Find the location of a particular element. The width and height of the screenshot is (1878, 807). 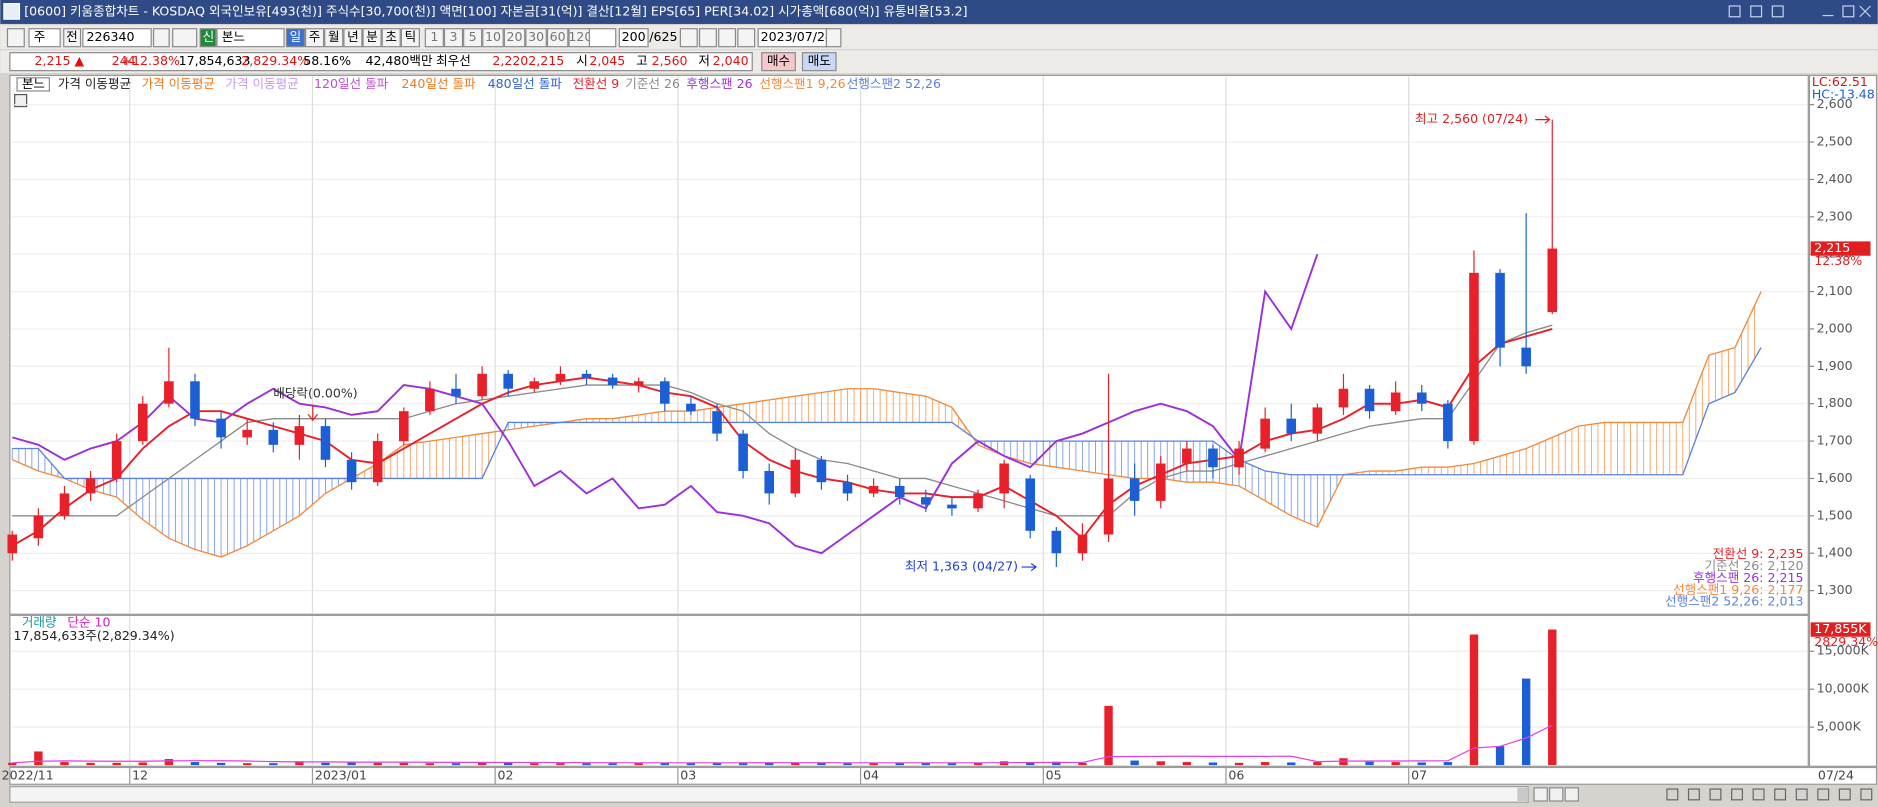

y-tick-label: 1,900 is located at coordinates (1835, 365).